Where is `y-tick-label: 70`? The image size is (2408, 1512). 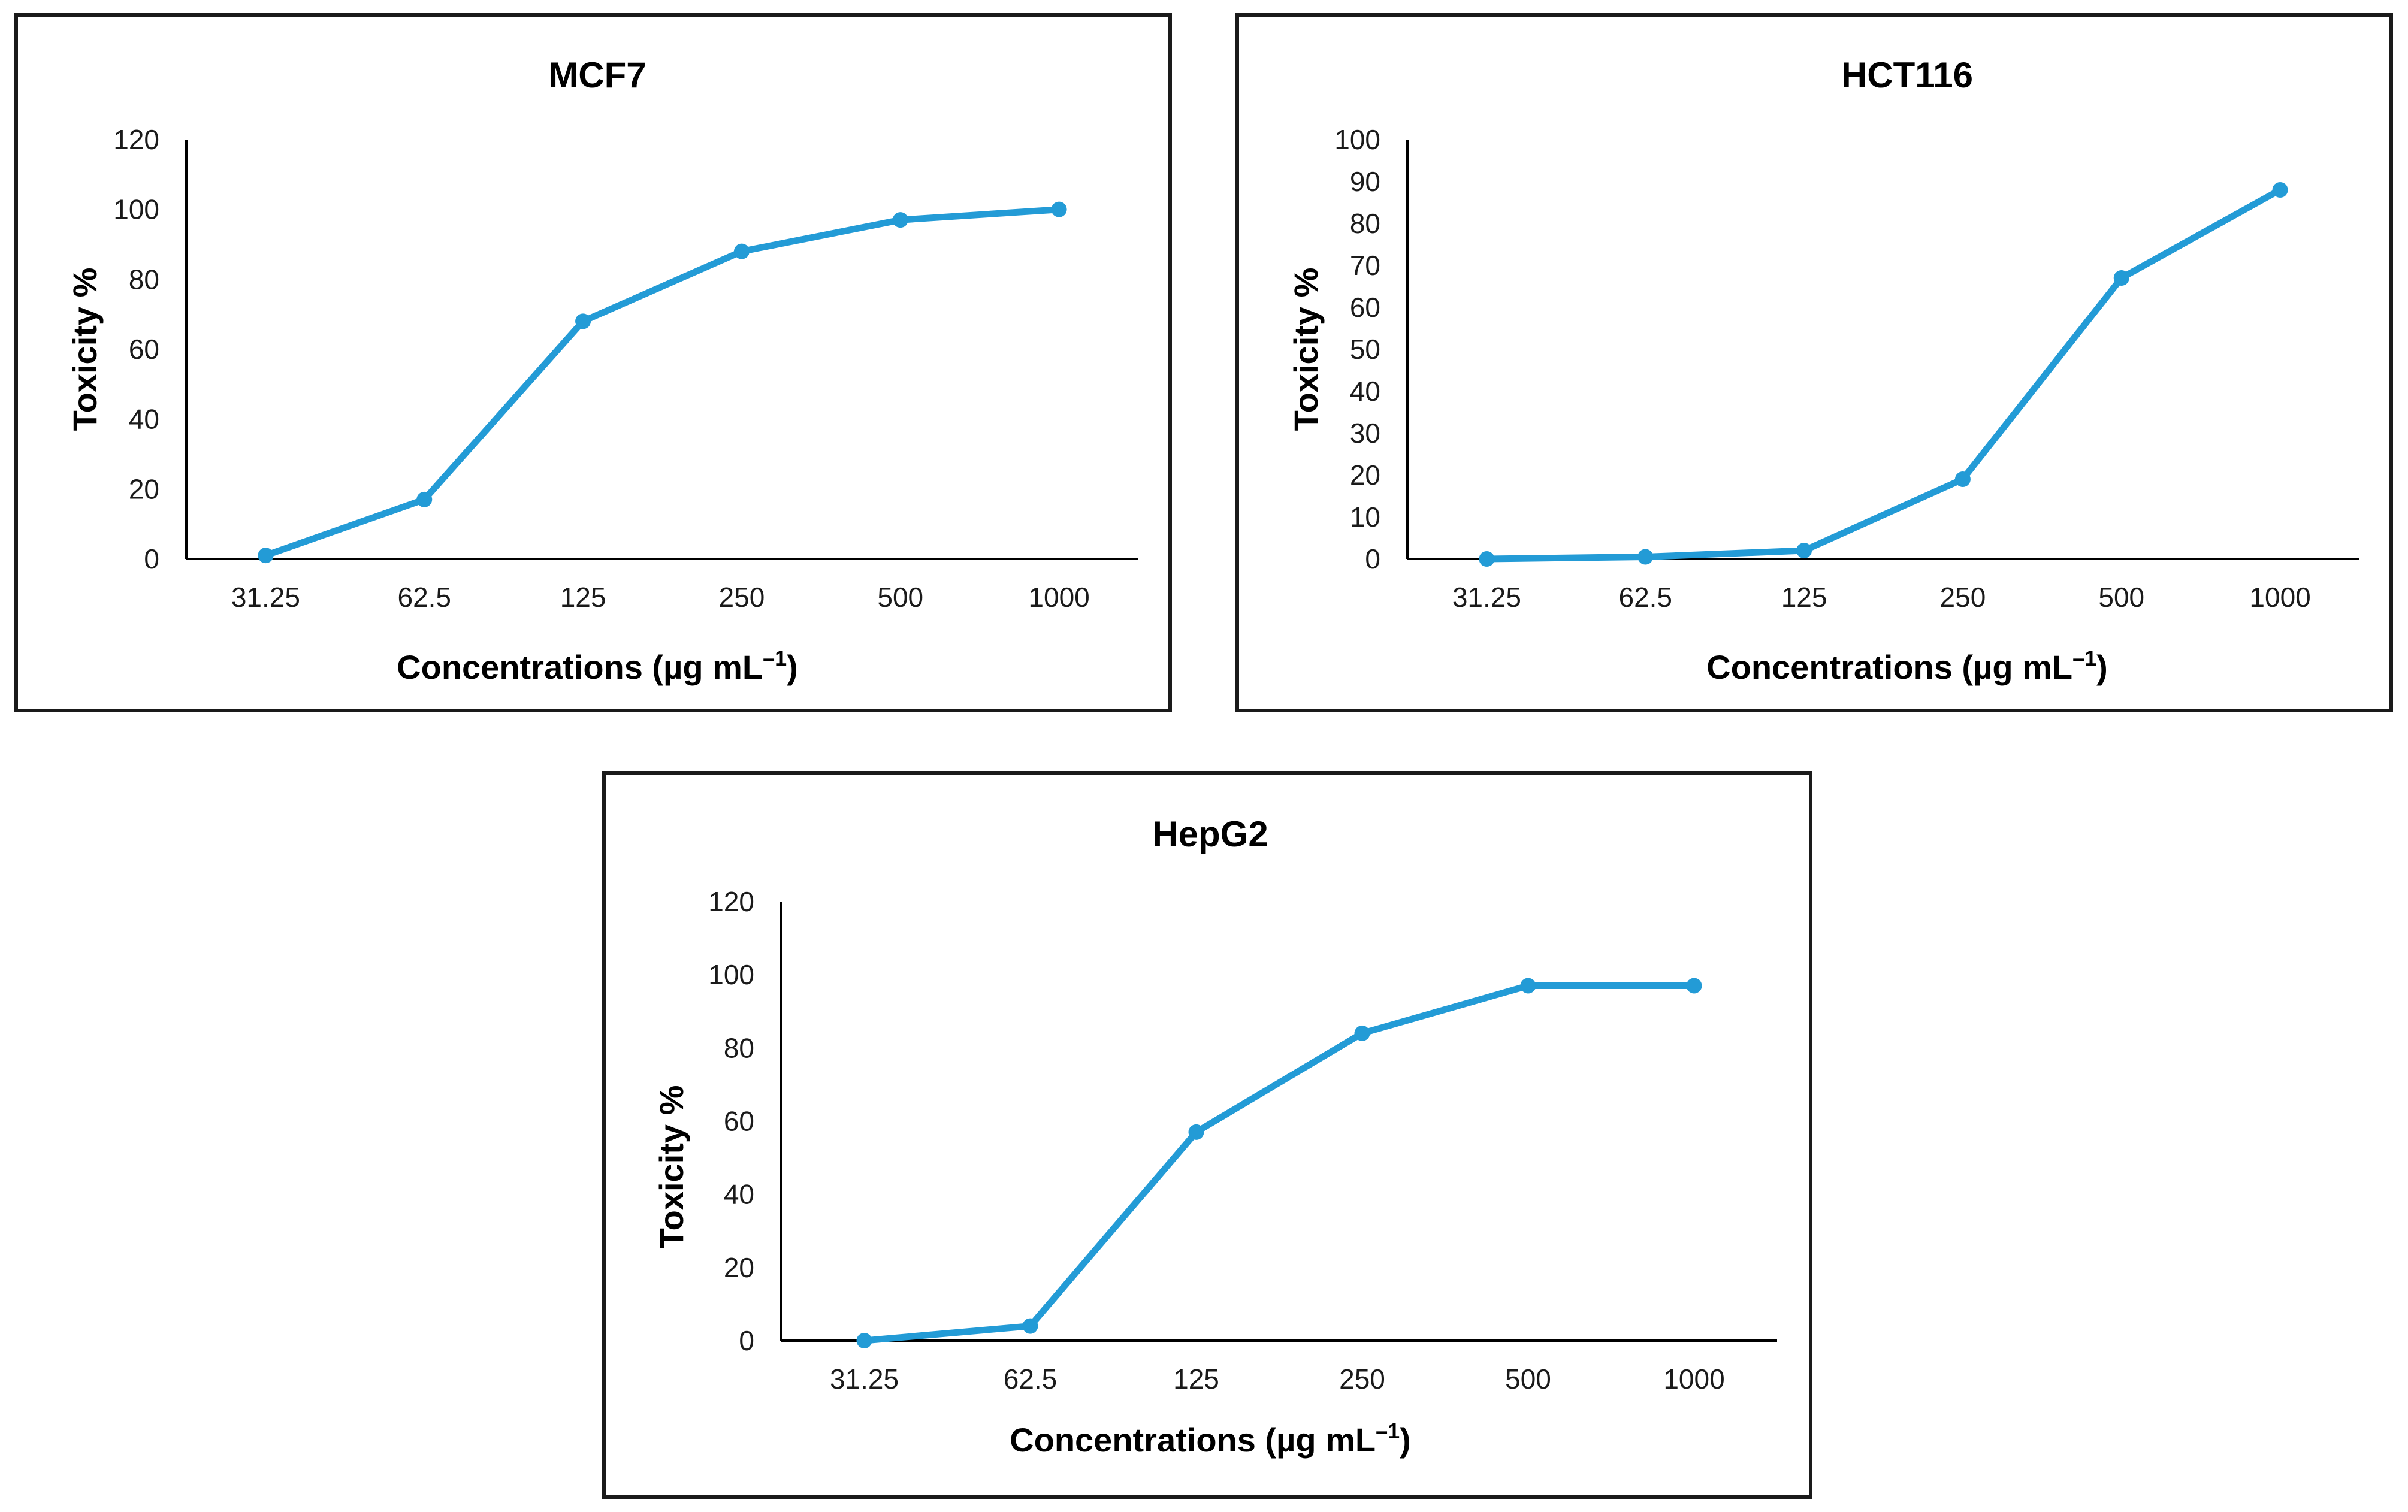
y-tick-label: 70 is located at coordinates (1365, 265).